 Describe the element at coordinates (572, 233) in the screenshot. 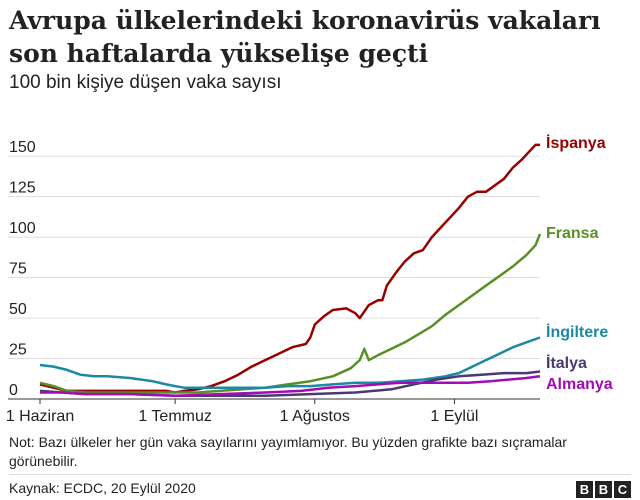

I see `series-label: Fransa` at that location.